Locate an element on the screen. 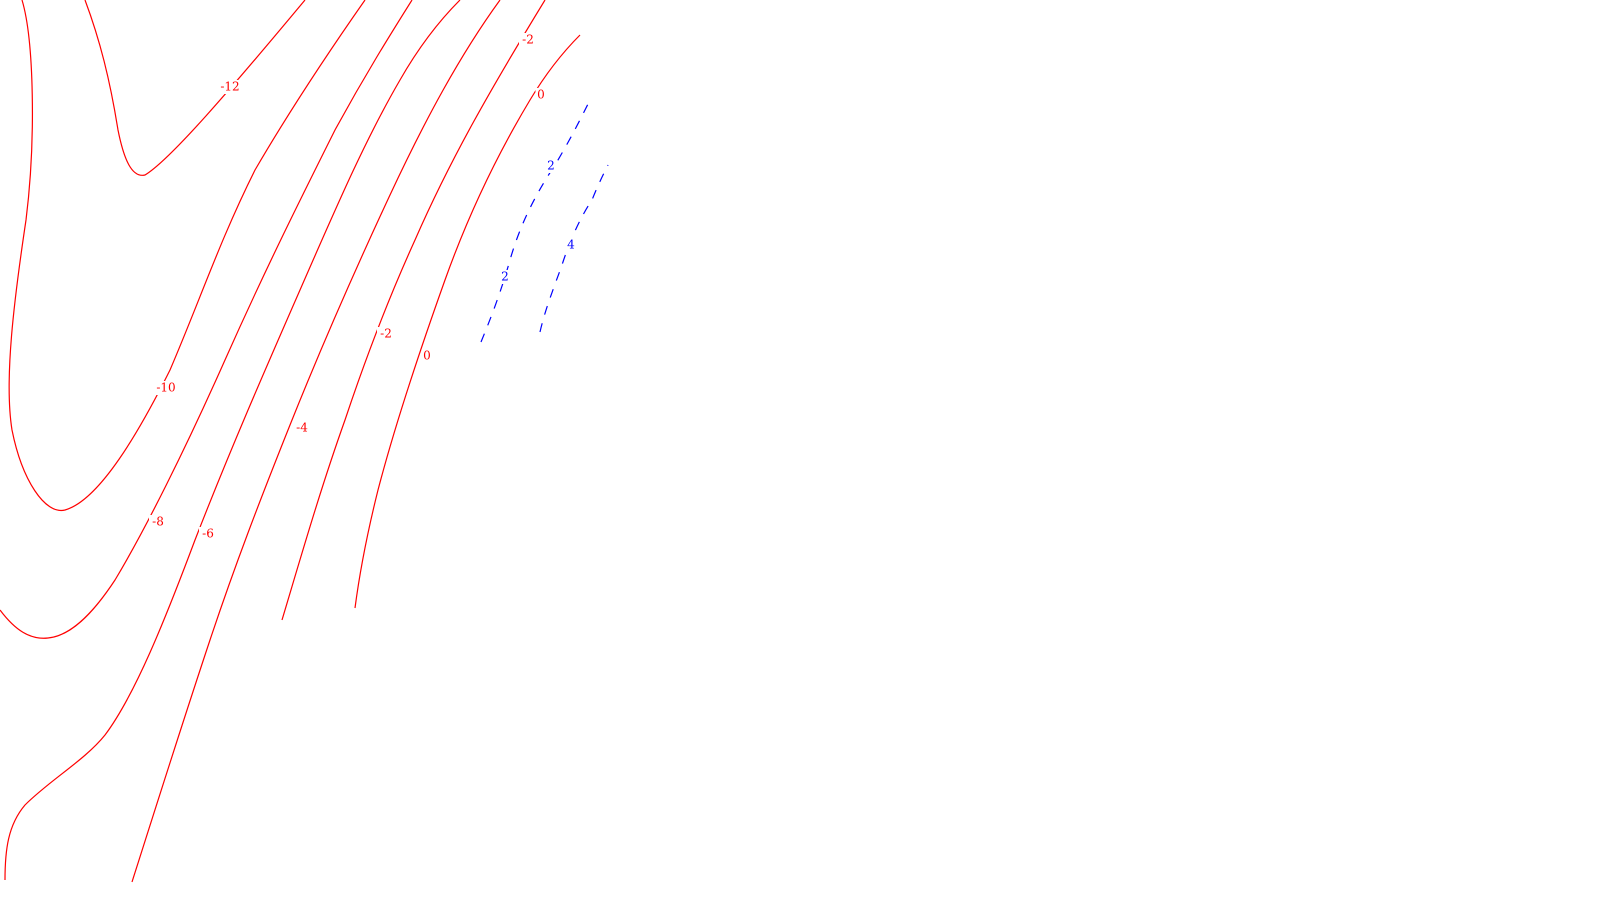 This screenshot has height=900, width=1600. contour-label: 4 is located at coordinates (571, 245).